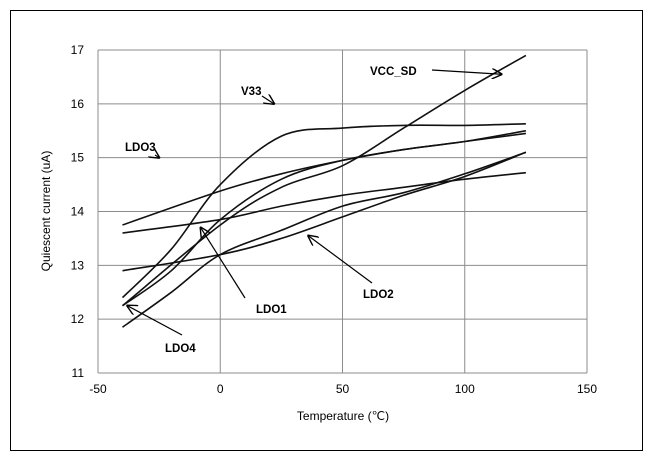 The image size is (655, 463). I want to click on y-tick-label: 16, so click(78, 104).